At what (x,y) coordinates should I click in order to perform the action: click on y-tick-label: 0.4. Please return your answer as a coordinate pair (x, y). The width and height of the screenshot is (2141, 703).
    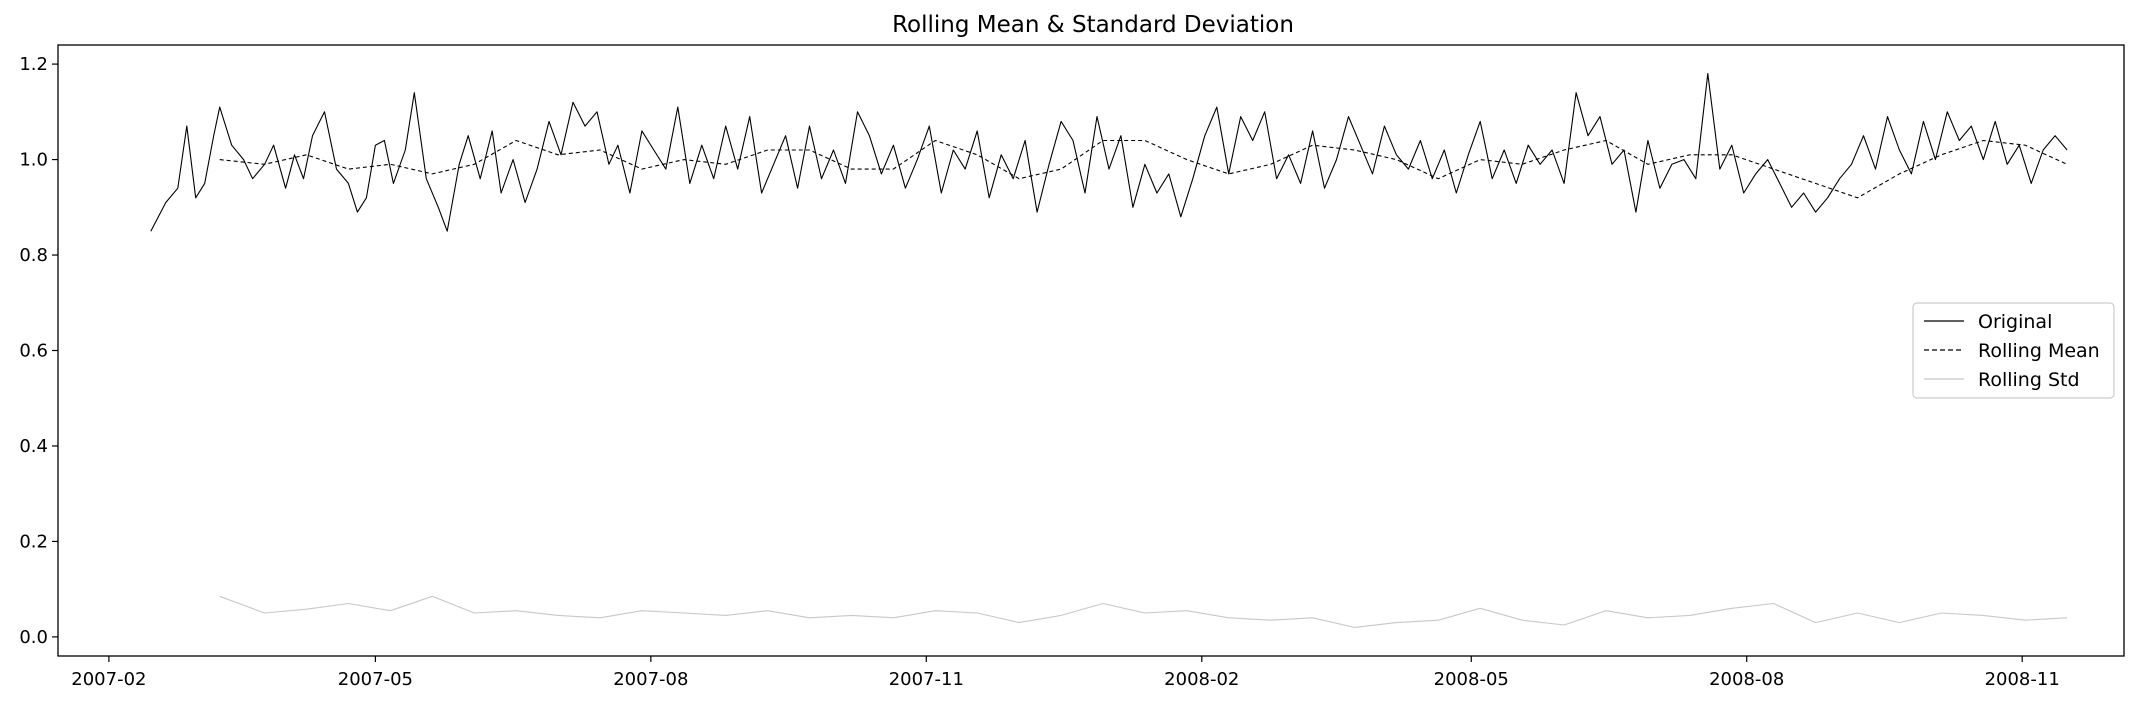
    Looking at the image, I should click on (33, 446).